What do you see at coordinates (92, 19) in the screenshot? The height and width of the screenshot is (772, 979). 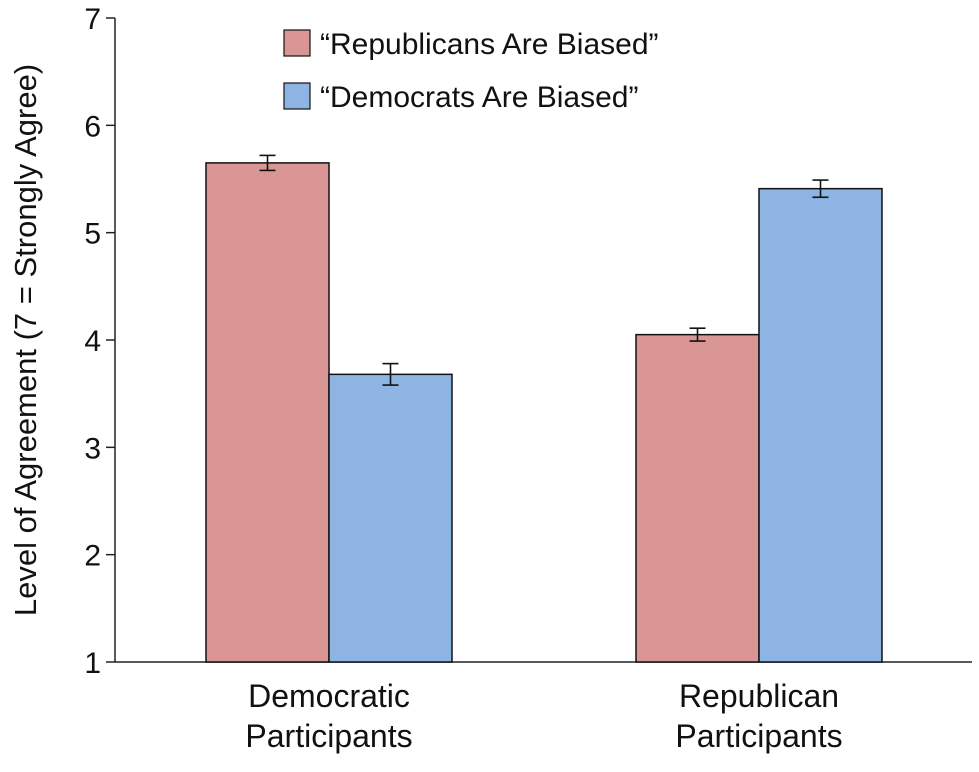 I see `y-tick-label: 7` at bounding box center [92, 19].